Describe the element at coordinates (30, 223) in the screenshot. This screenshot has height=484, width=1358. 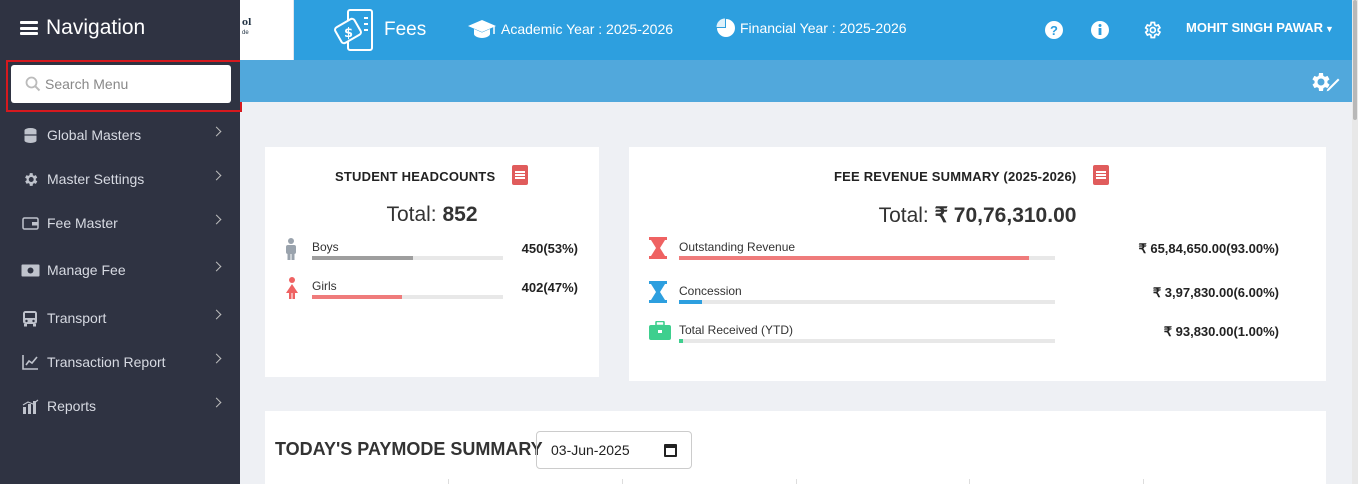
I see `wallet-icon` at that location.